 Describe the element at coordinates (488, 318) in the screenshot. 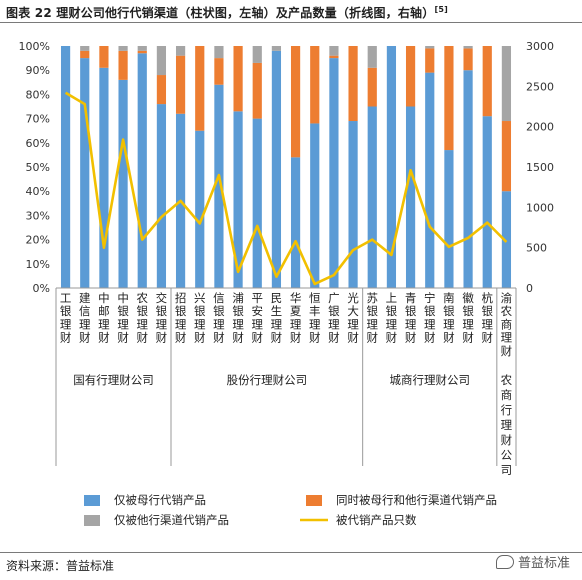

I see `x-category-label: 杭银理财` at that location.